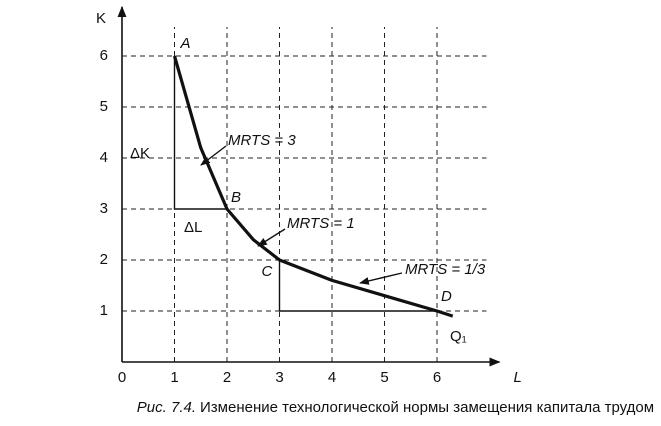  I want to click on x-tick-label: 2, so click(227, 377).